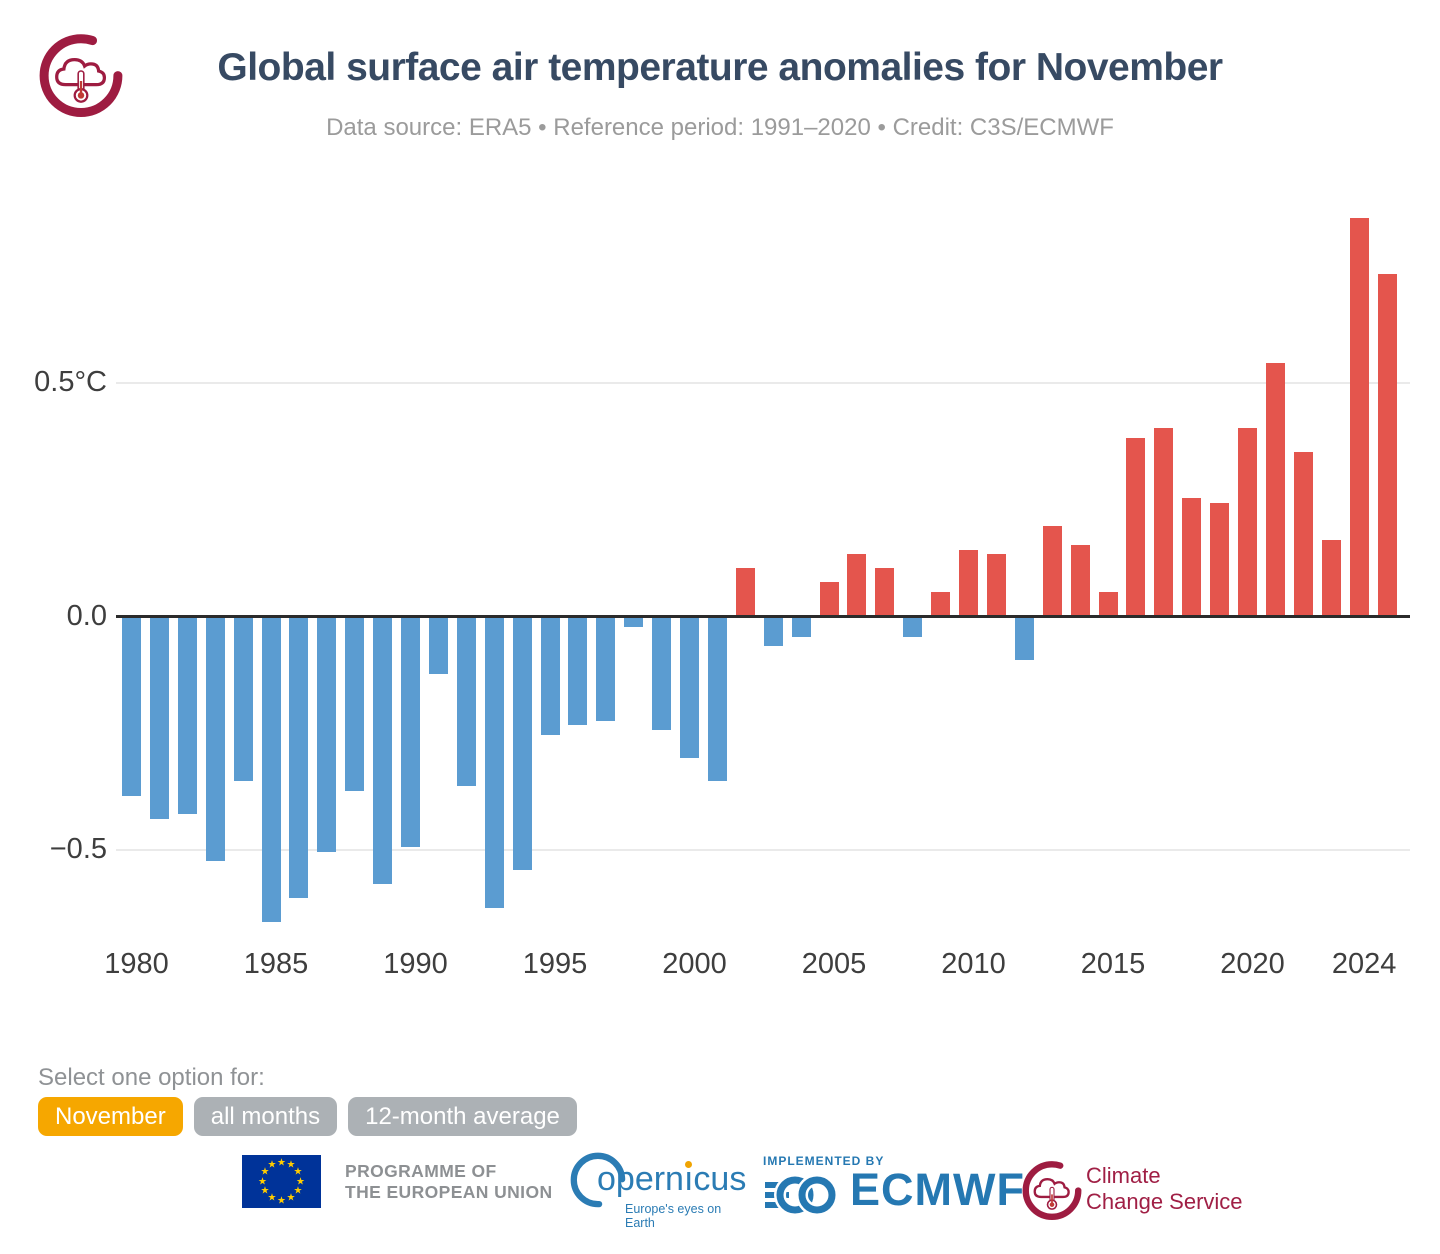  What do you see at coordinates (1024, 639) in the screenshot?
I see `bar-2012` at bounding box center [1024, 639].